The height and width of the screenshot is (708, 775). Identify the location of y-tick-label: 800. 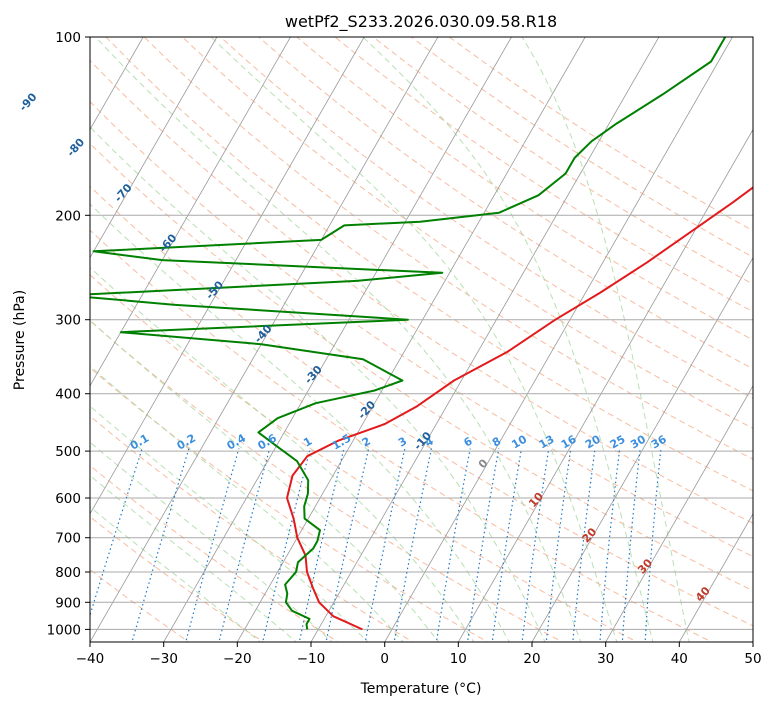
(68, 573).